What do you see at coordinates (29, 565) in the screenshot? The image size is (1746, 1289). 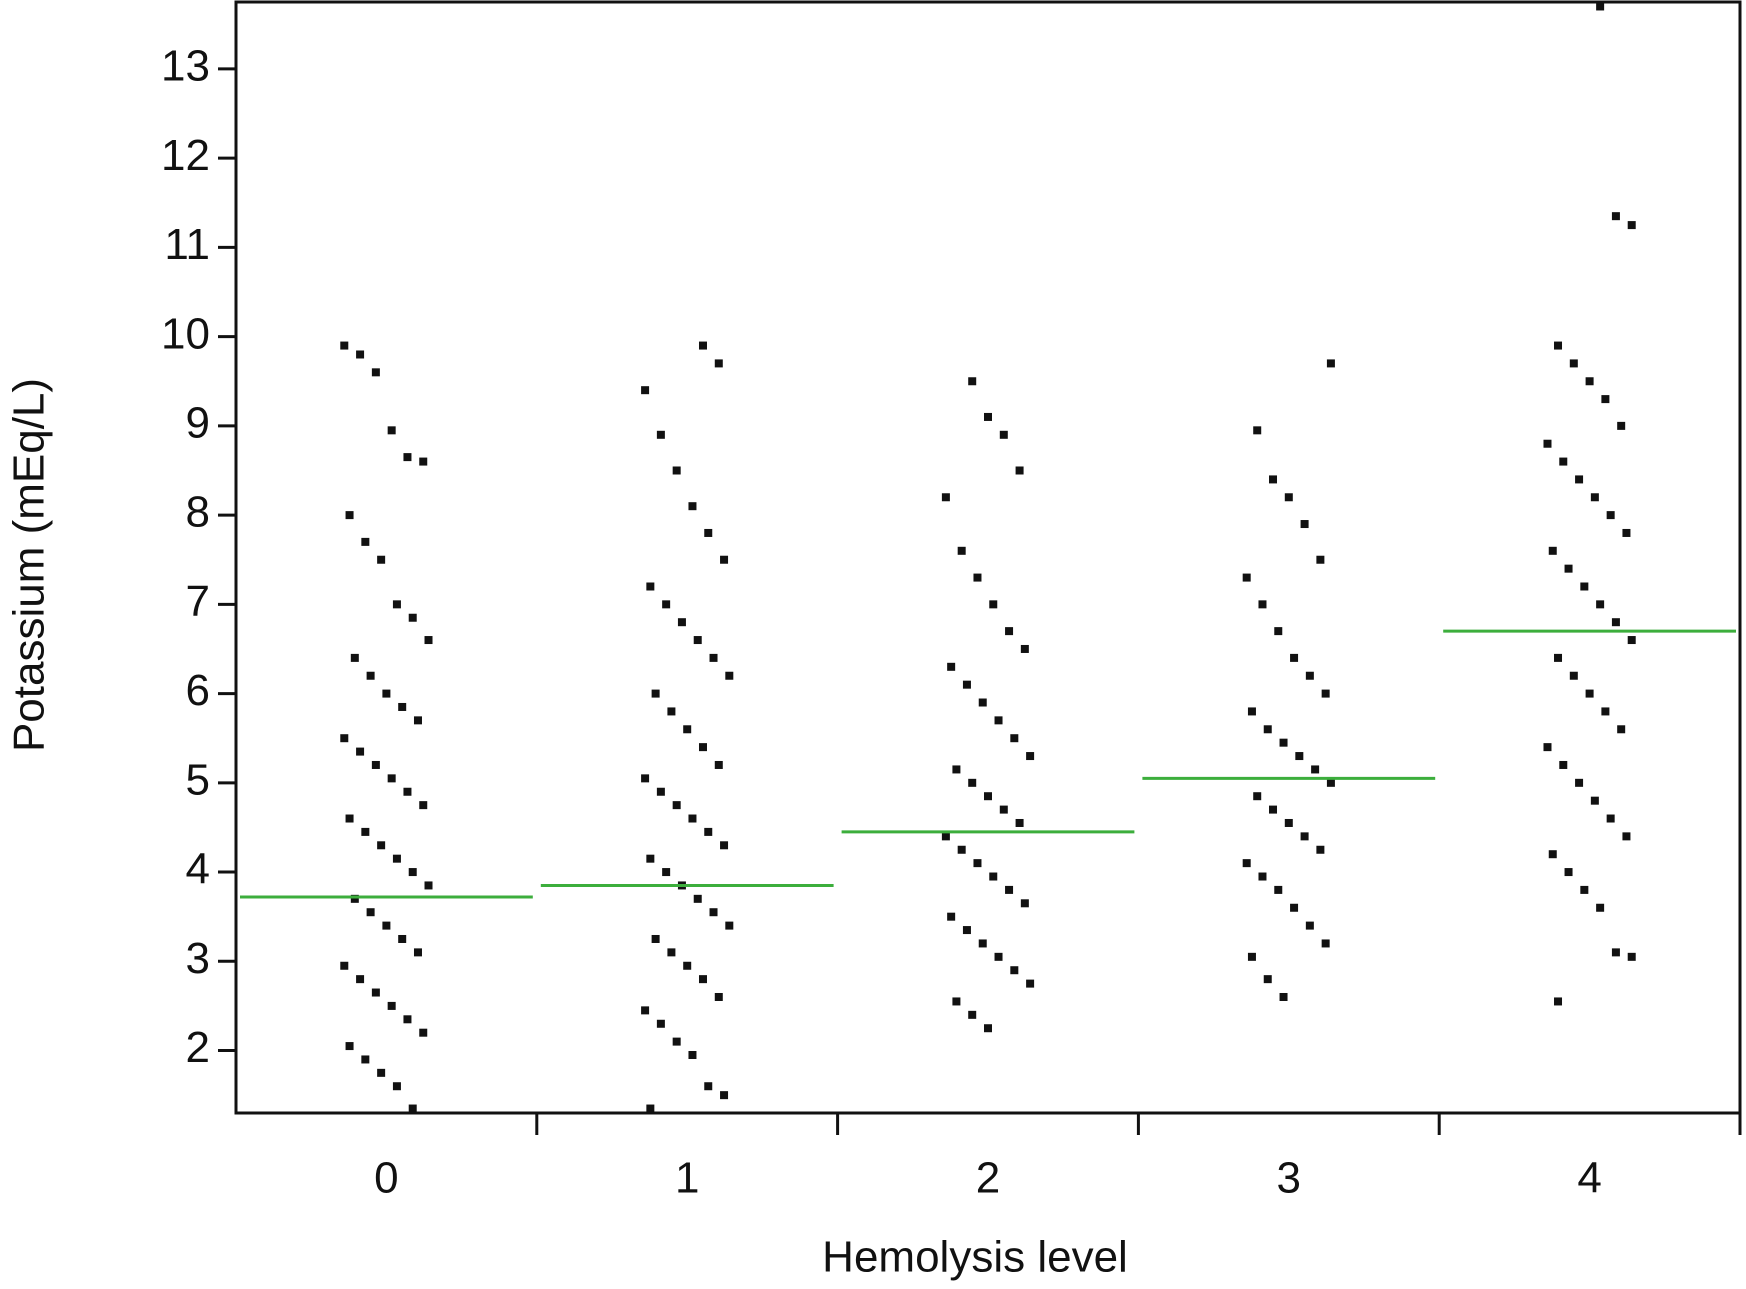 I see `y-axis-label: Potassium (mEq/L)` at bounding box center [29, 565].